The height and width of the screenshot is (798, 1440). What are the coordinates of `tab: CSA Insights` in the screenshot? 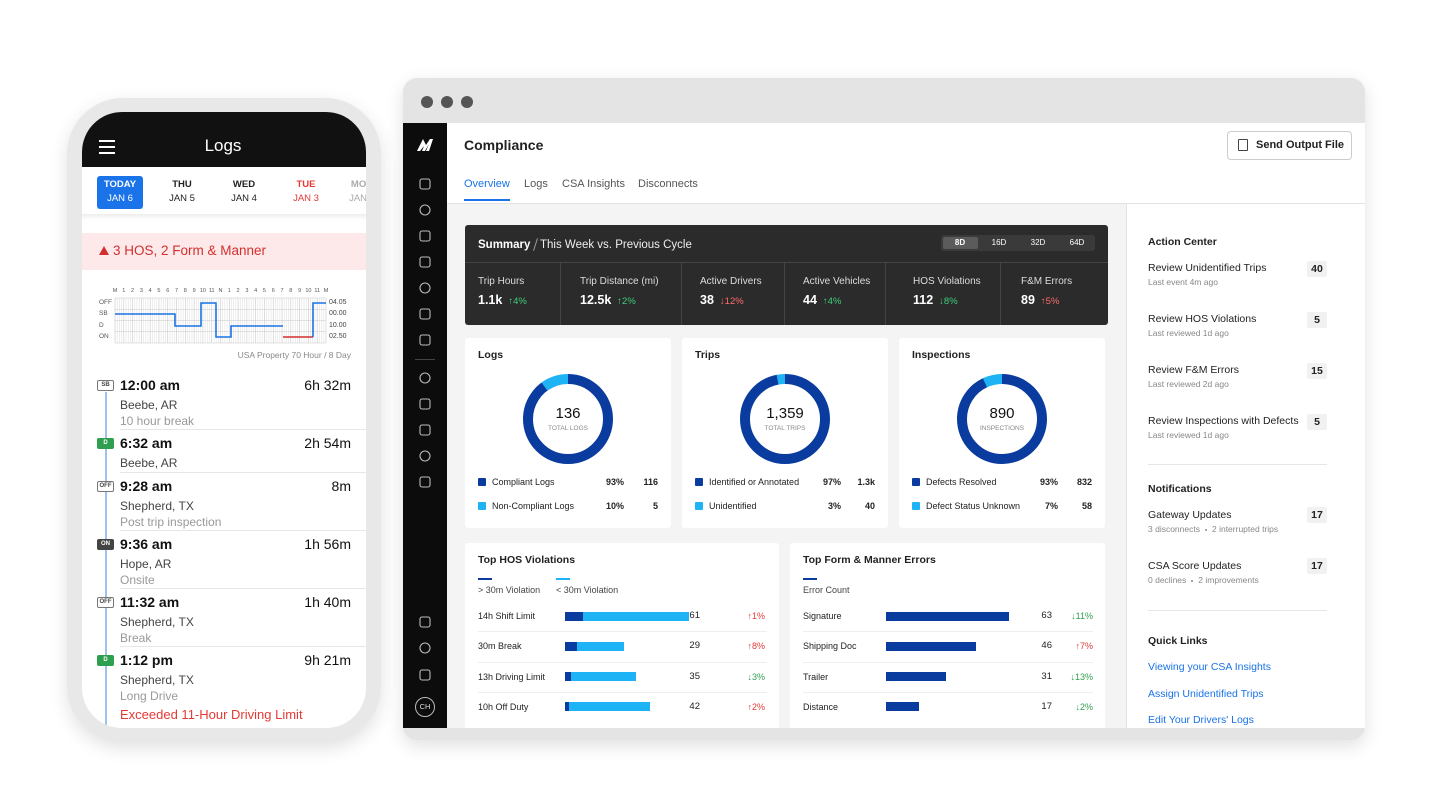 It's located at (593, 184).